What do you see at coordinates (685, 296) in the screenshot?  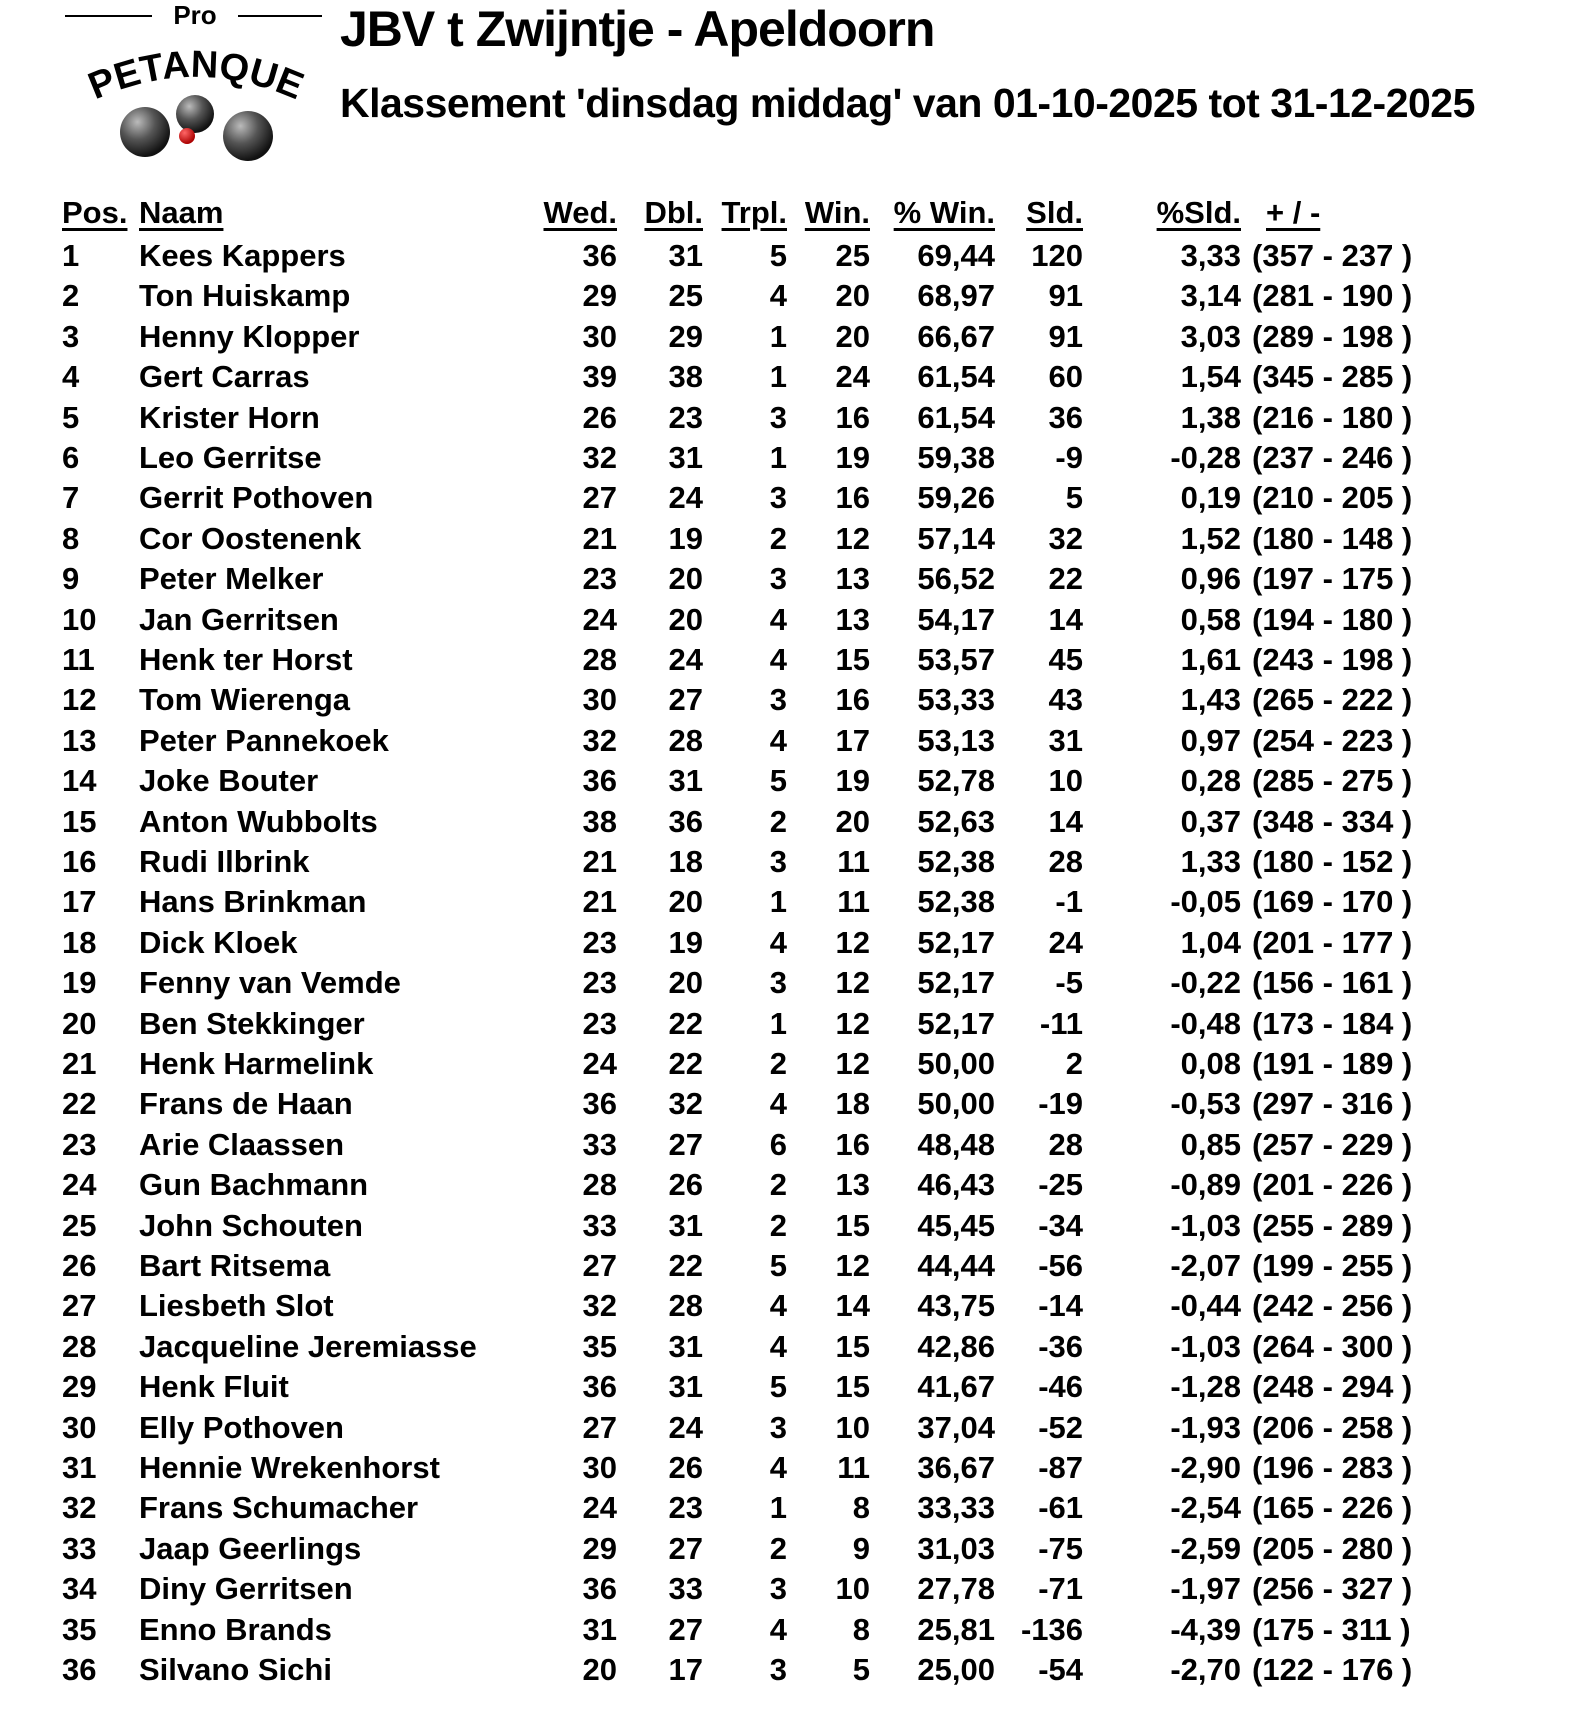 I see `cell-dbl: 25` at bounding box center [685, 296].